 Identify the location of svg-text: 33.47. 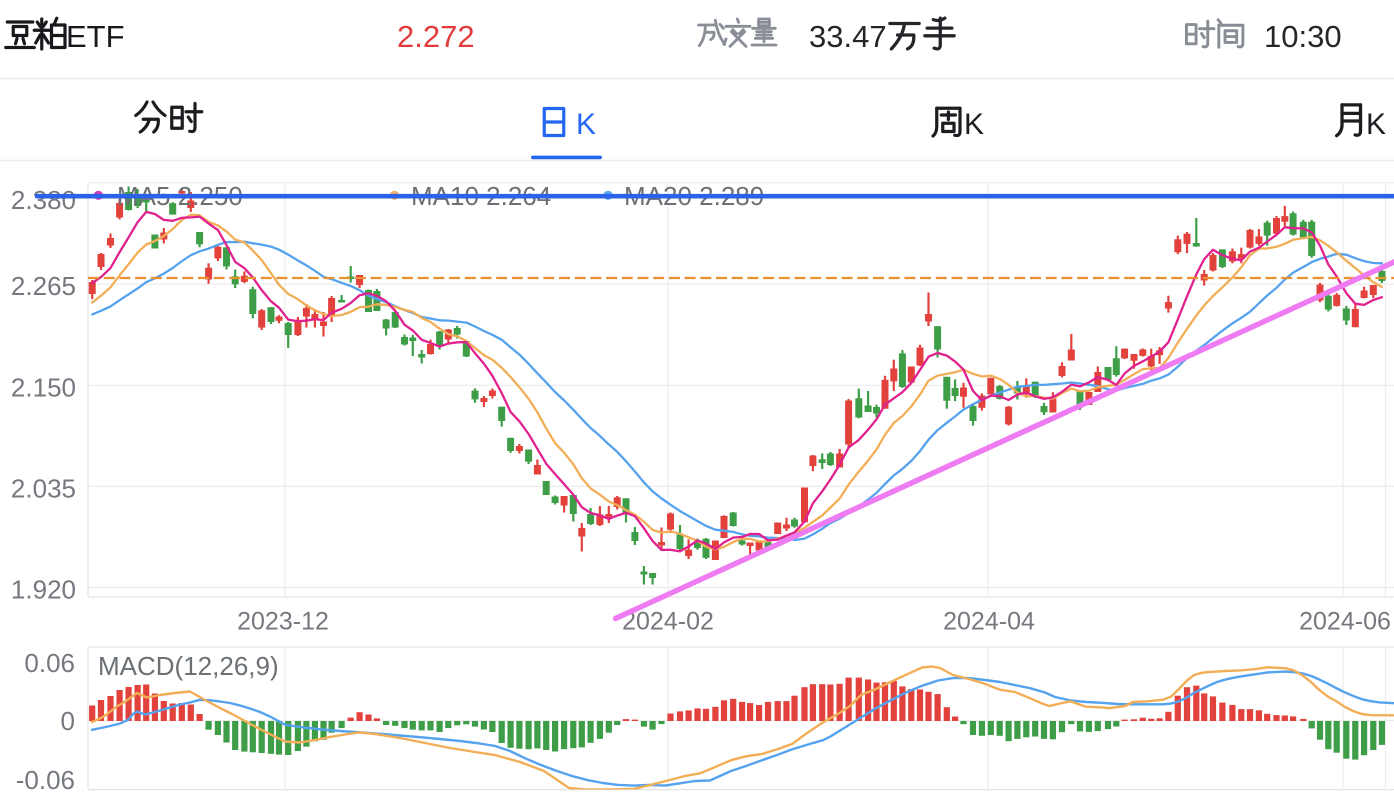
(848, 36).